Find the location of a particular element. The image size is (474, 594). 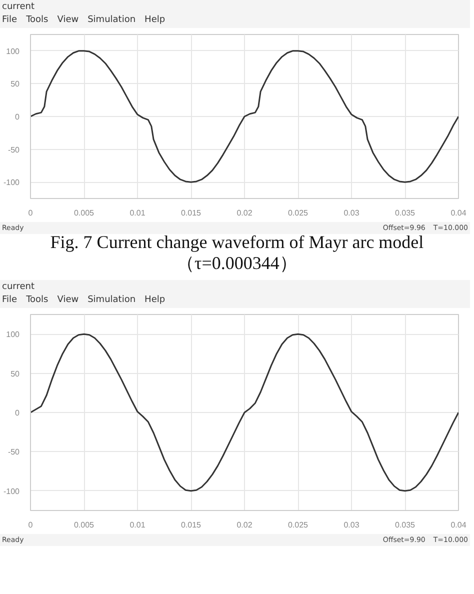

text: （τ=0.000344） is located at coordinates (237, 263).